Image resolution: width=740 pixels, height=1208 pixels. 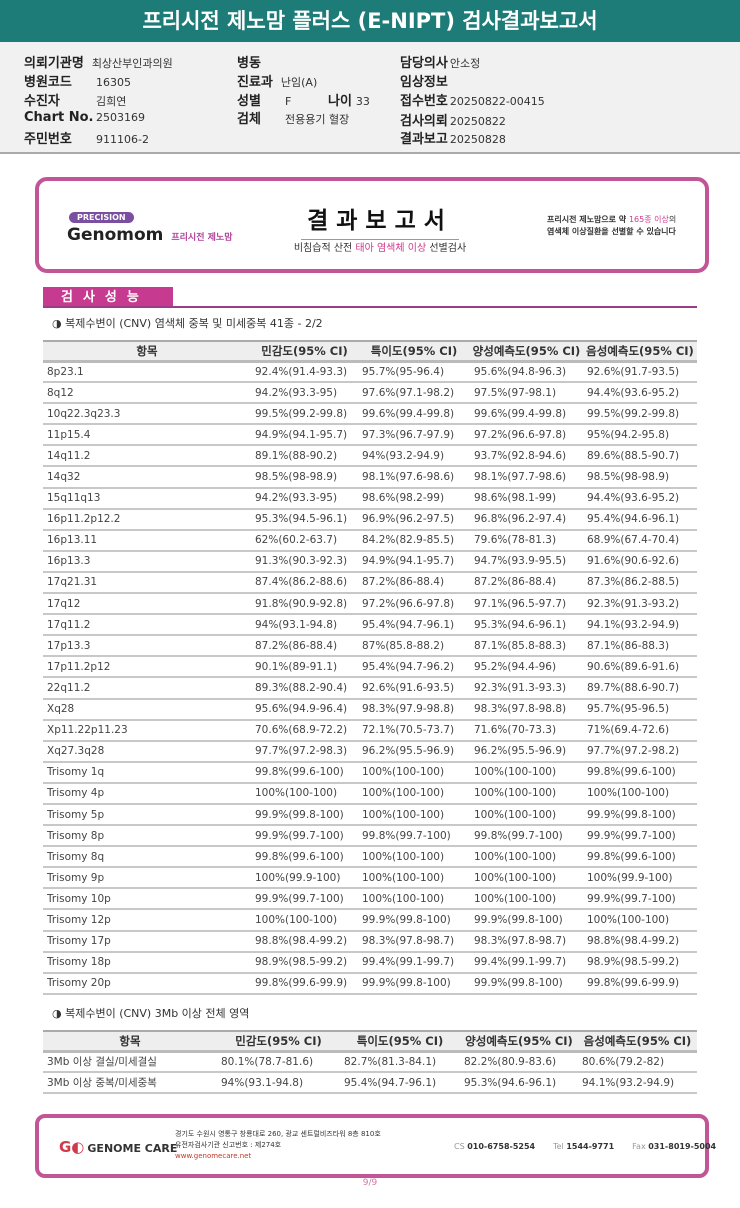 What do you see at coordinates (682, 1146) in the screenshot?
I see `t: 031-8019-5004` at bounding box center [682, 1146].